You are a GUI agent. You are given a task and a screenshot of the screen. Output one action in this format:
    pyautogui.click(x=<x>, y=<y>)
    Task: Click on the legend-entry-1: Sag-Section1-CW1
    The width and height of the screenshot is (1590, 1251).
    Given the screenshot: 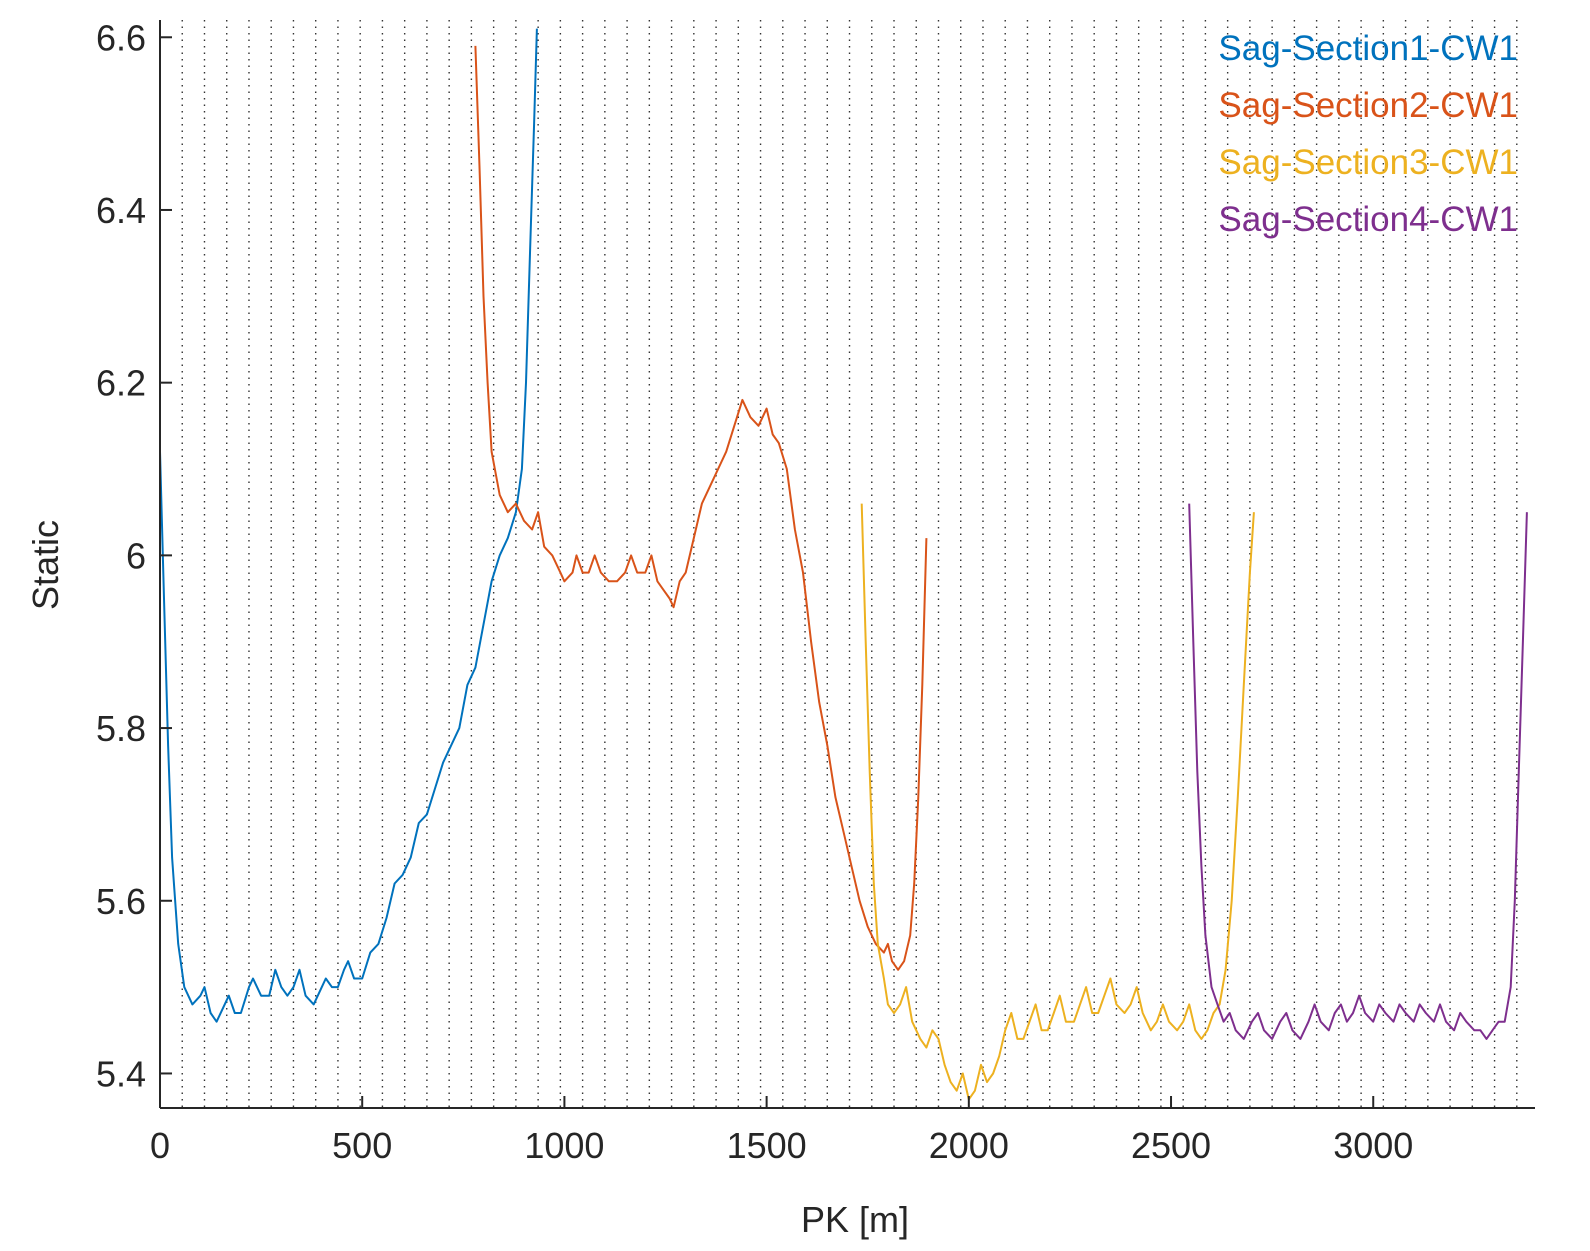 What is the action you would take?
    pyautogui.click(x=1368, y=48)
    